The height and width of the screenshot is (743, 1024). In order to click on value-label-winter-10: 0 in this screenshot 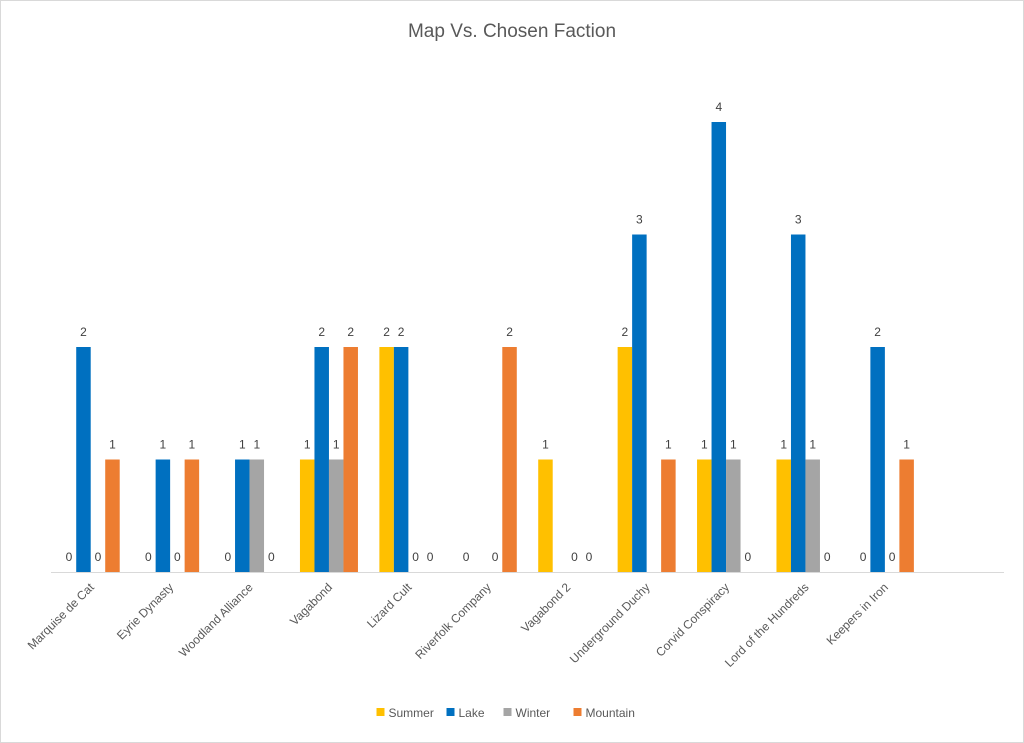, I will do `click(892, 557)`.